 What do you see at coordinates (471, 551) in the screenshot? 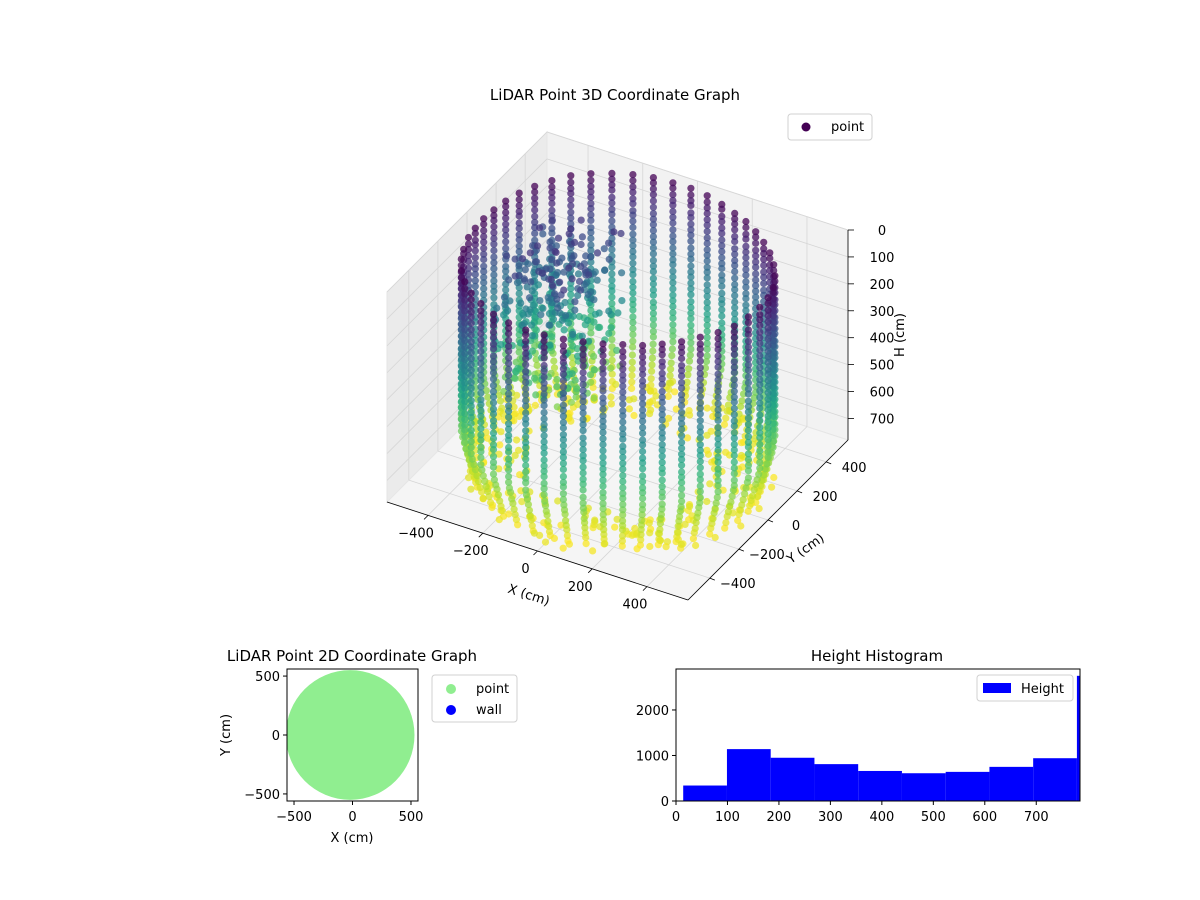
I see `xtick-label-3d: −200` at bounding box center [471, 551].